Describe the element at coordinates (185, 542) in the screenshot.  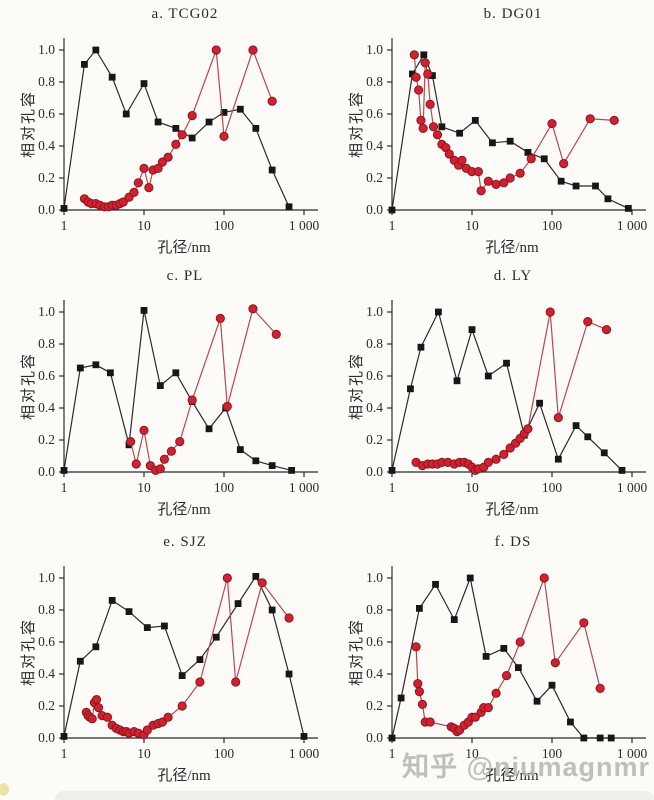
I see `subplot-title: e. SJZ` at that location.